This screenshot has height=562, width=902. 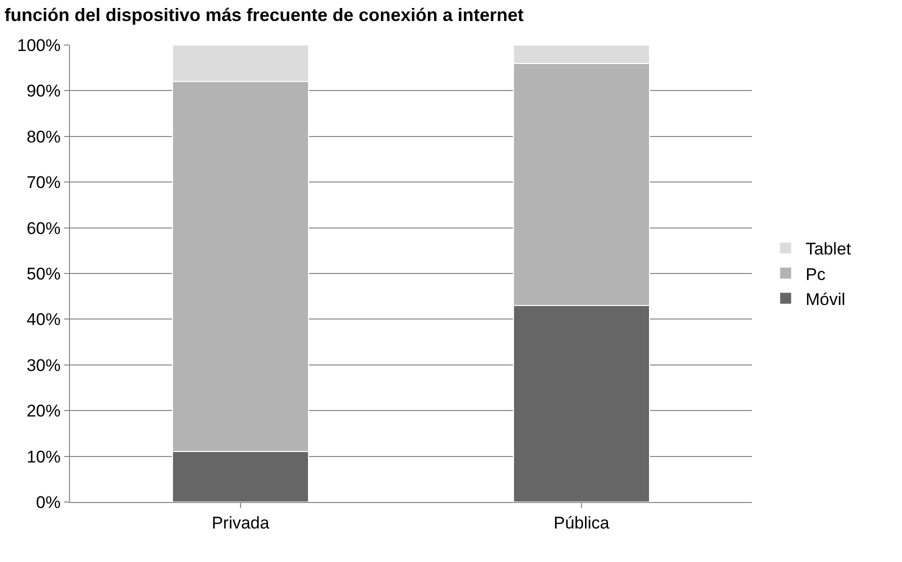 I want to click on y-tick-label: 90%, so click(x=43, y=91).